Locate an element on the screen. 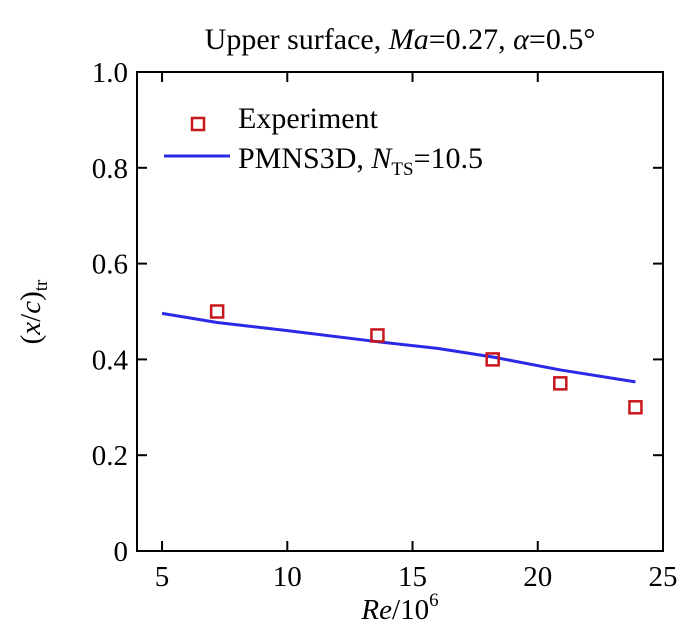 The image size is (700, 644). y-tick-label: 0.6 is located at coordinates (110, 265).